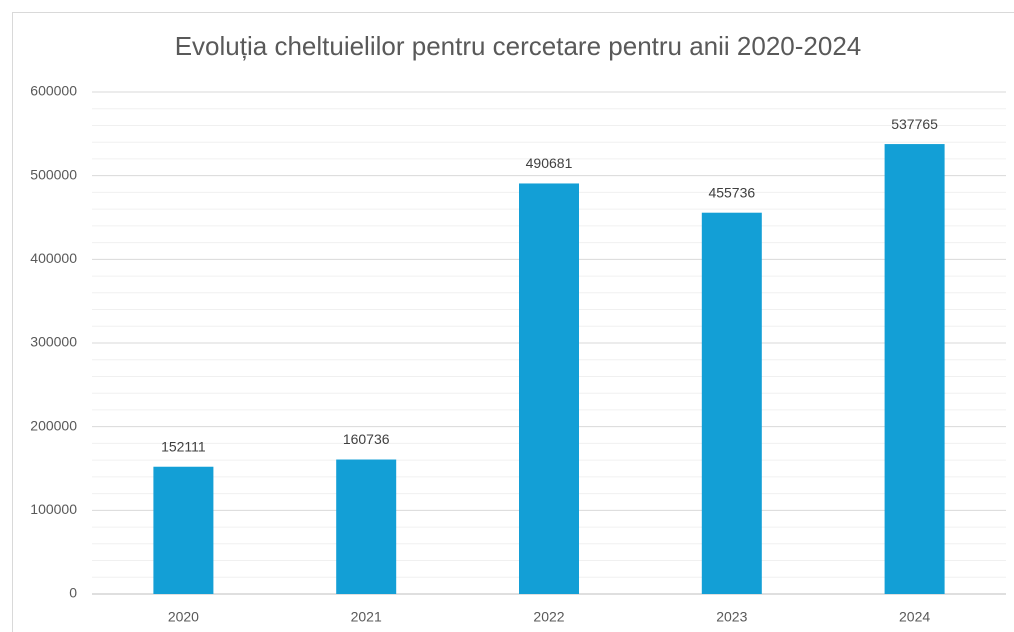 The width and height of the screenshot is (1014, 632). Describe the element at coordinates (53, 91) in the screenshot. I see `y-tick-label: 600000` at that location.